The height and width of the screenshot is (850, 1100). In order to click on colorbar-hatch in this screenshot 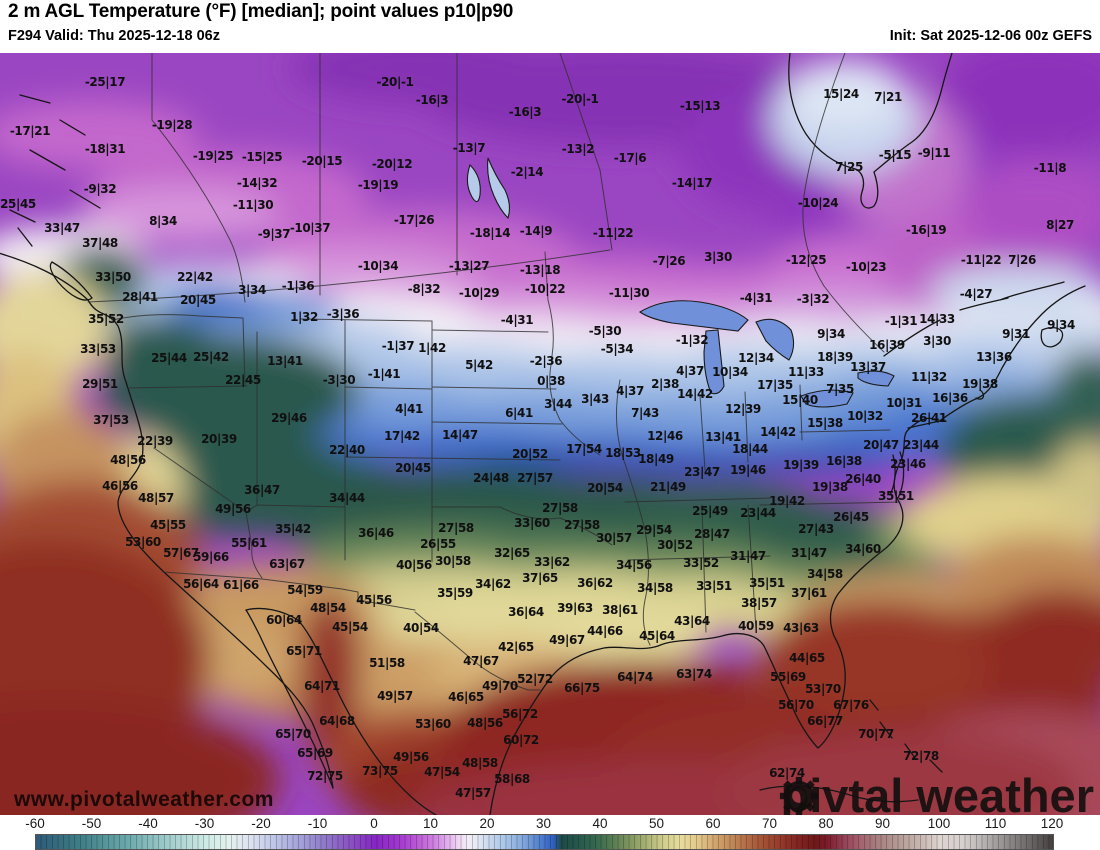, I will do `click(544, 842)`.